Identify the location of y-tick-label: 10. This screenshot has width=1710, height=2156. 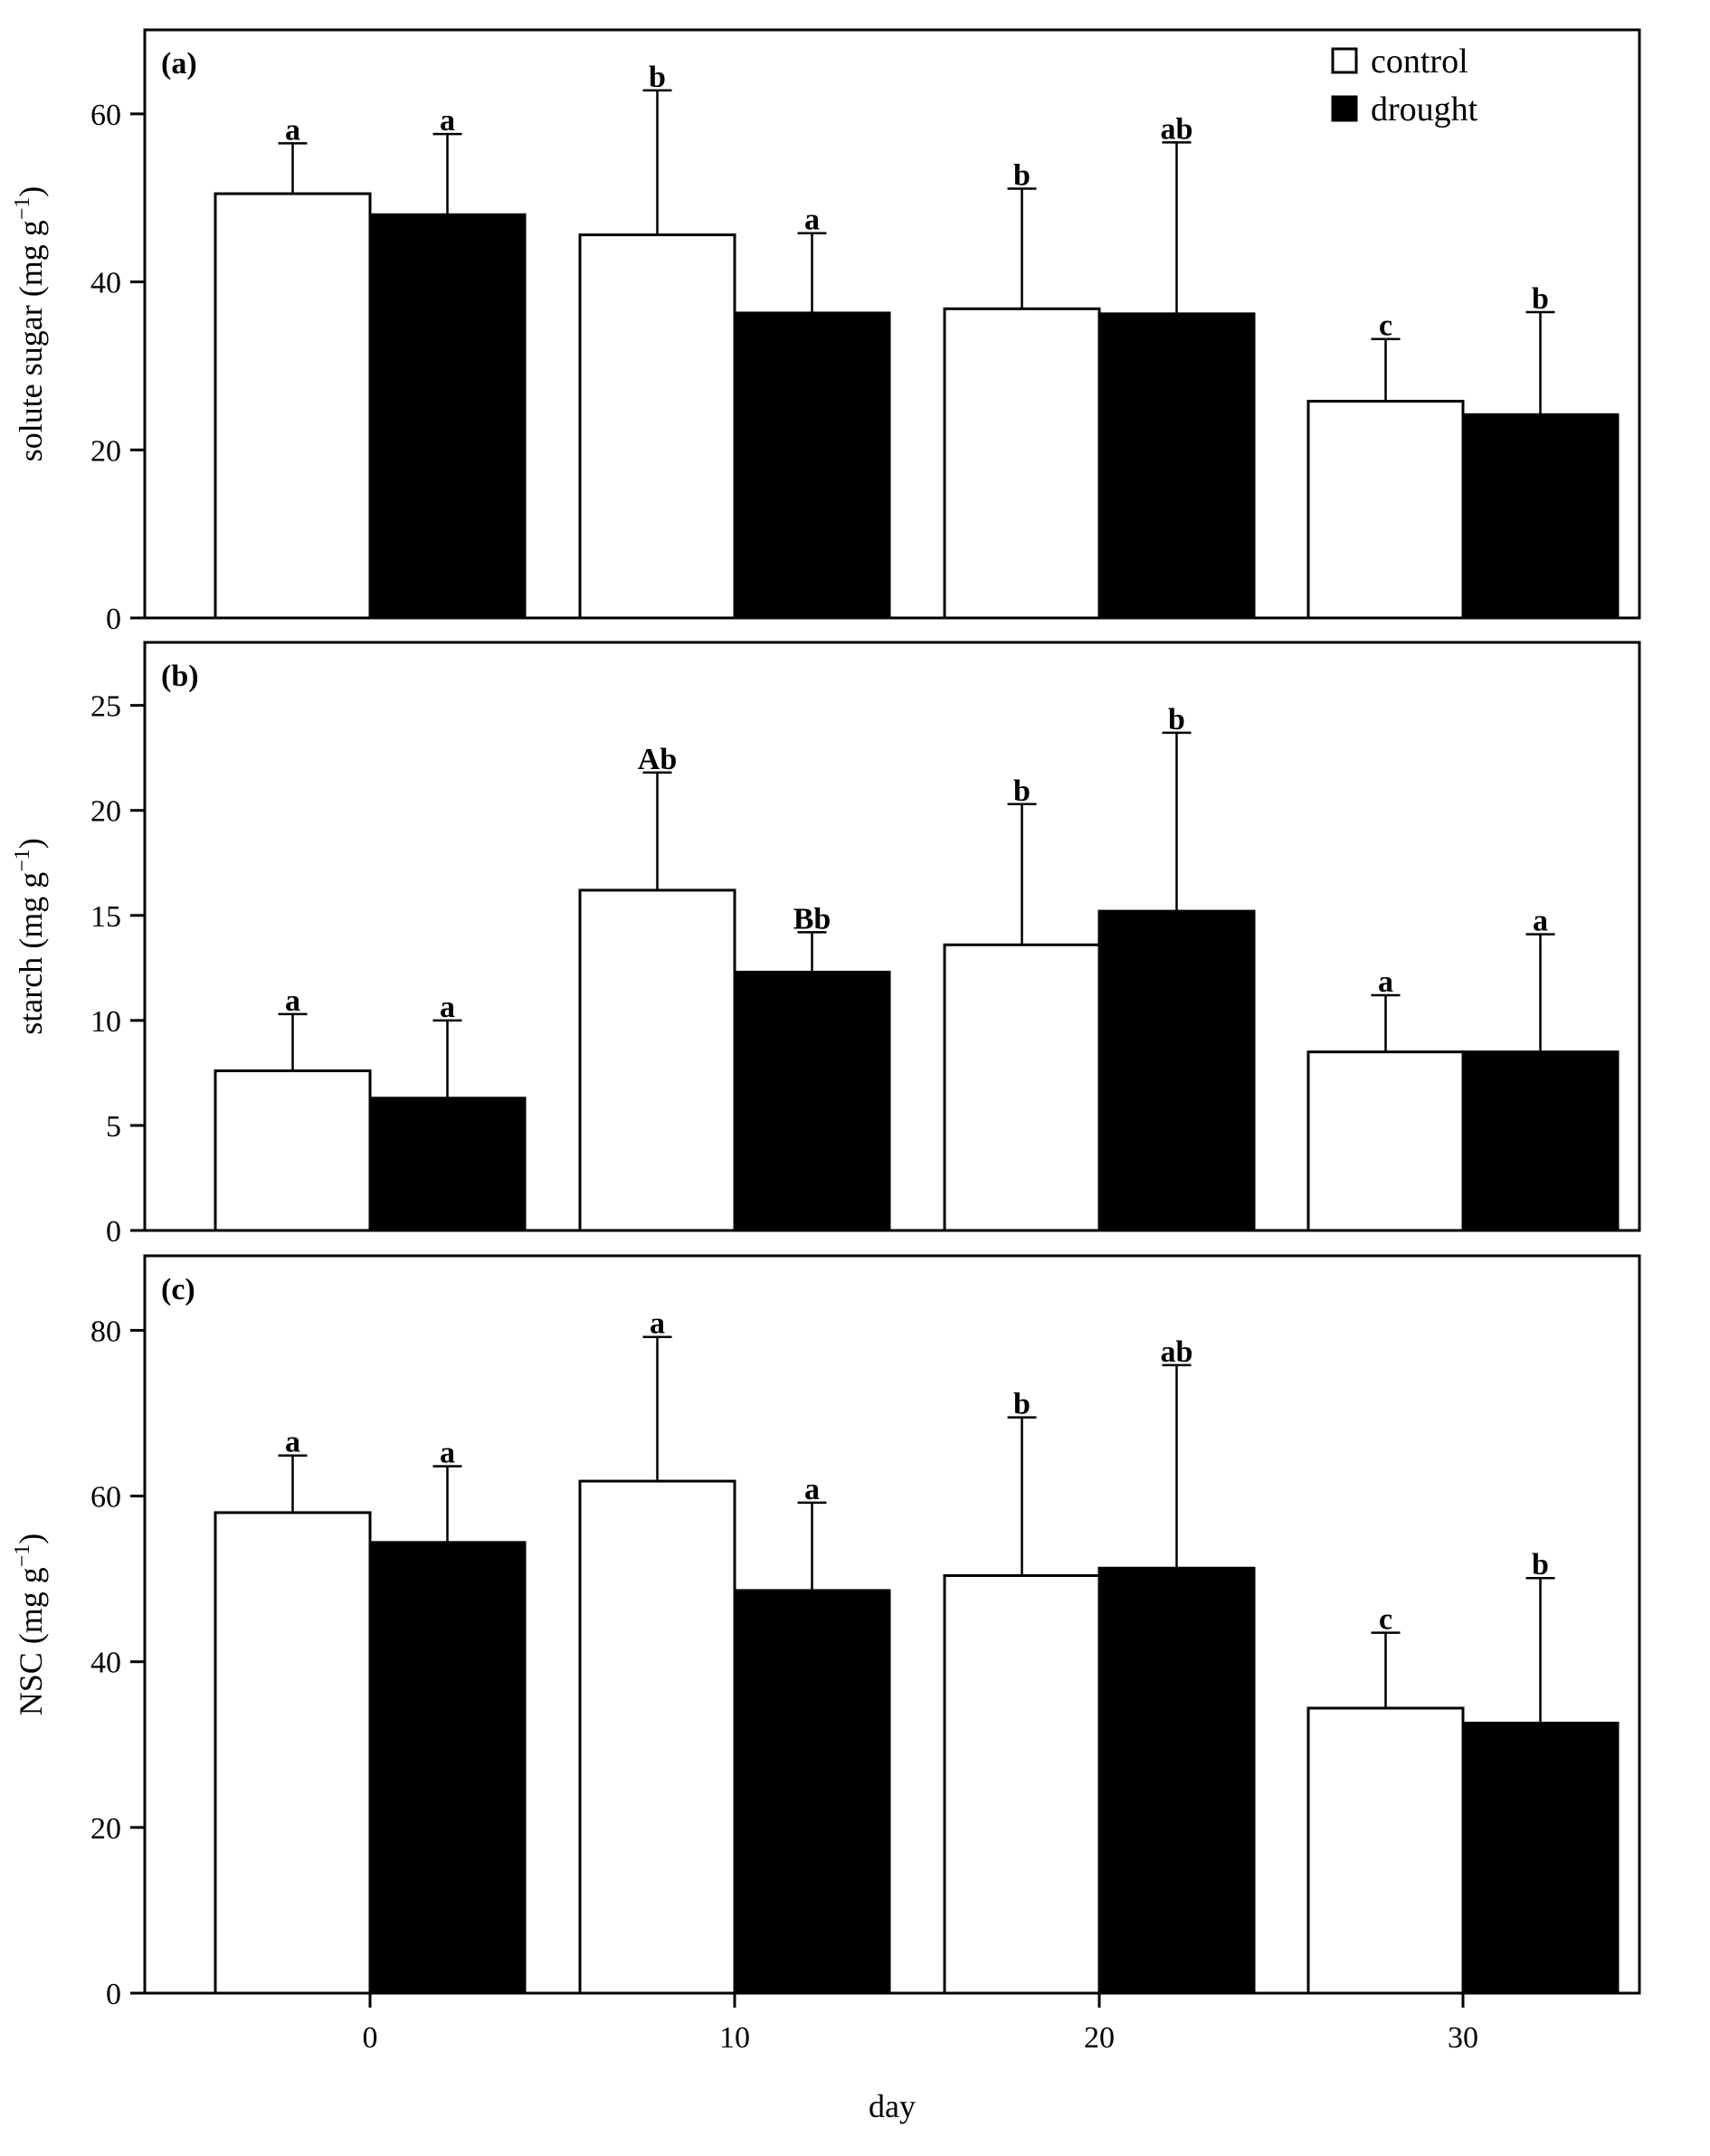
(106, 1022).